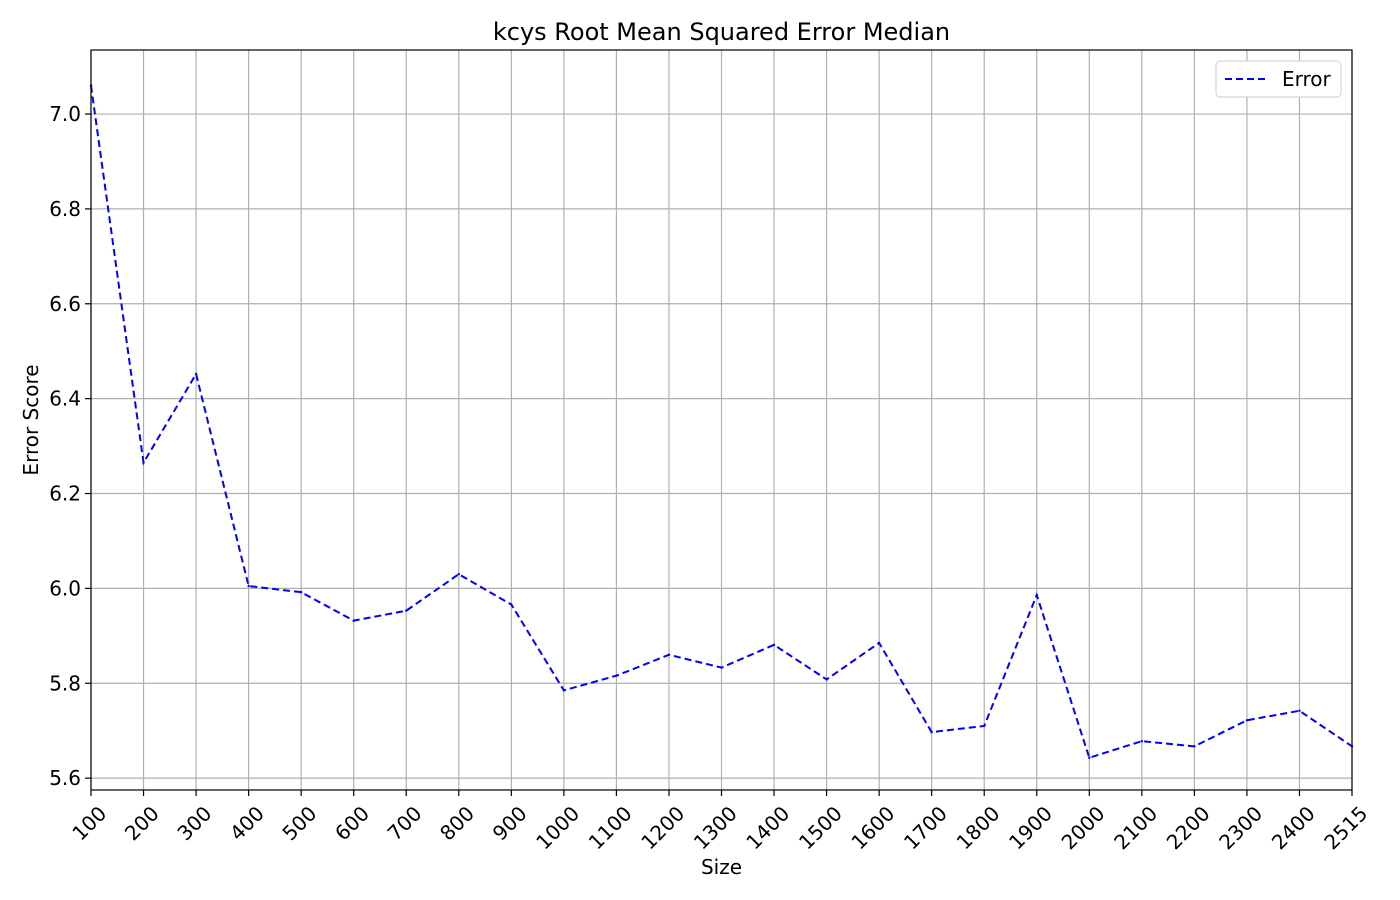 Image resolution: width=1400 pixels, height=900 pixels. Describe the element at coordinates (65, 588) in the screenshot. I see `y-tick-label: 6.0` at that location.